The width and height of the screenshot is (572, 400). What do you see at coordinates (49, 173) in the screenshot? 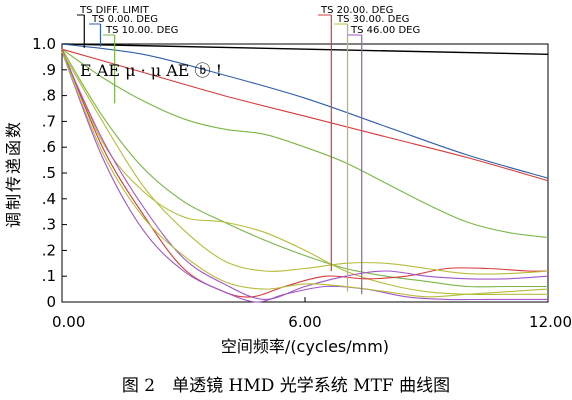
I see `y-tick-label: .5` at bounding box center [49, 173].